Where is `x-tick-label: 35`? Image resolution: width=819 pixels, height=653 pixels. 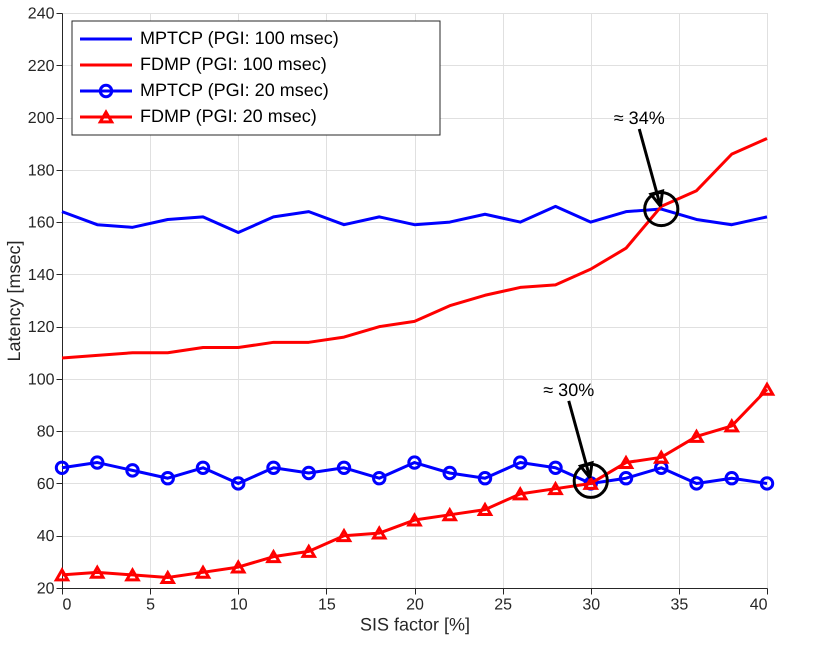 x-tick-label: 35 is located at coordinates (679, 605).